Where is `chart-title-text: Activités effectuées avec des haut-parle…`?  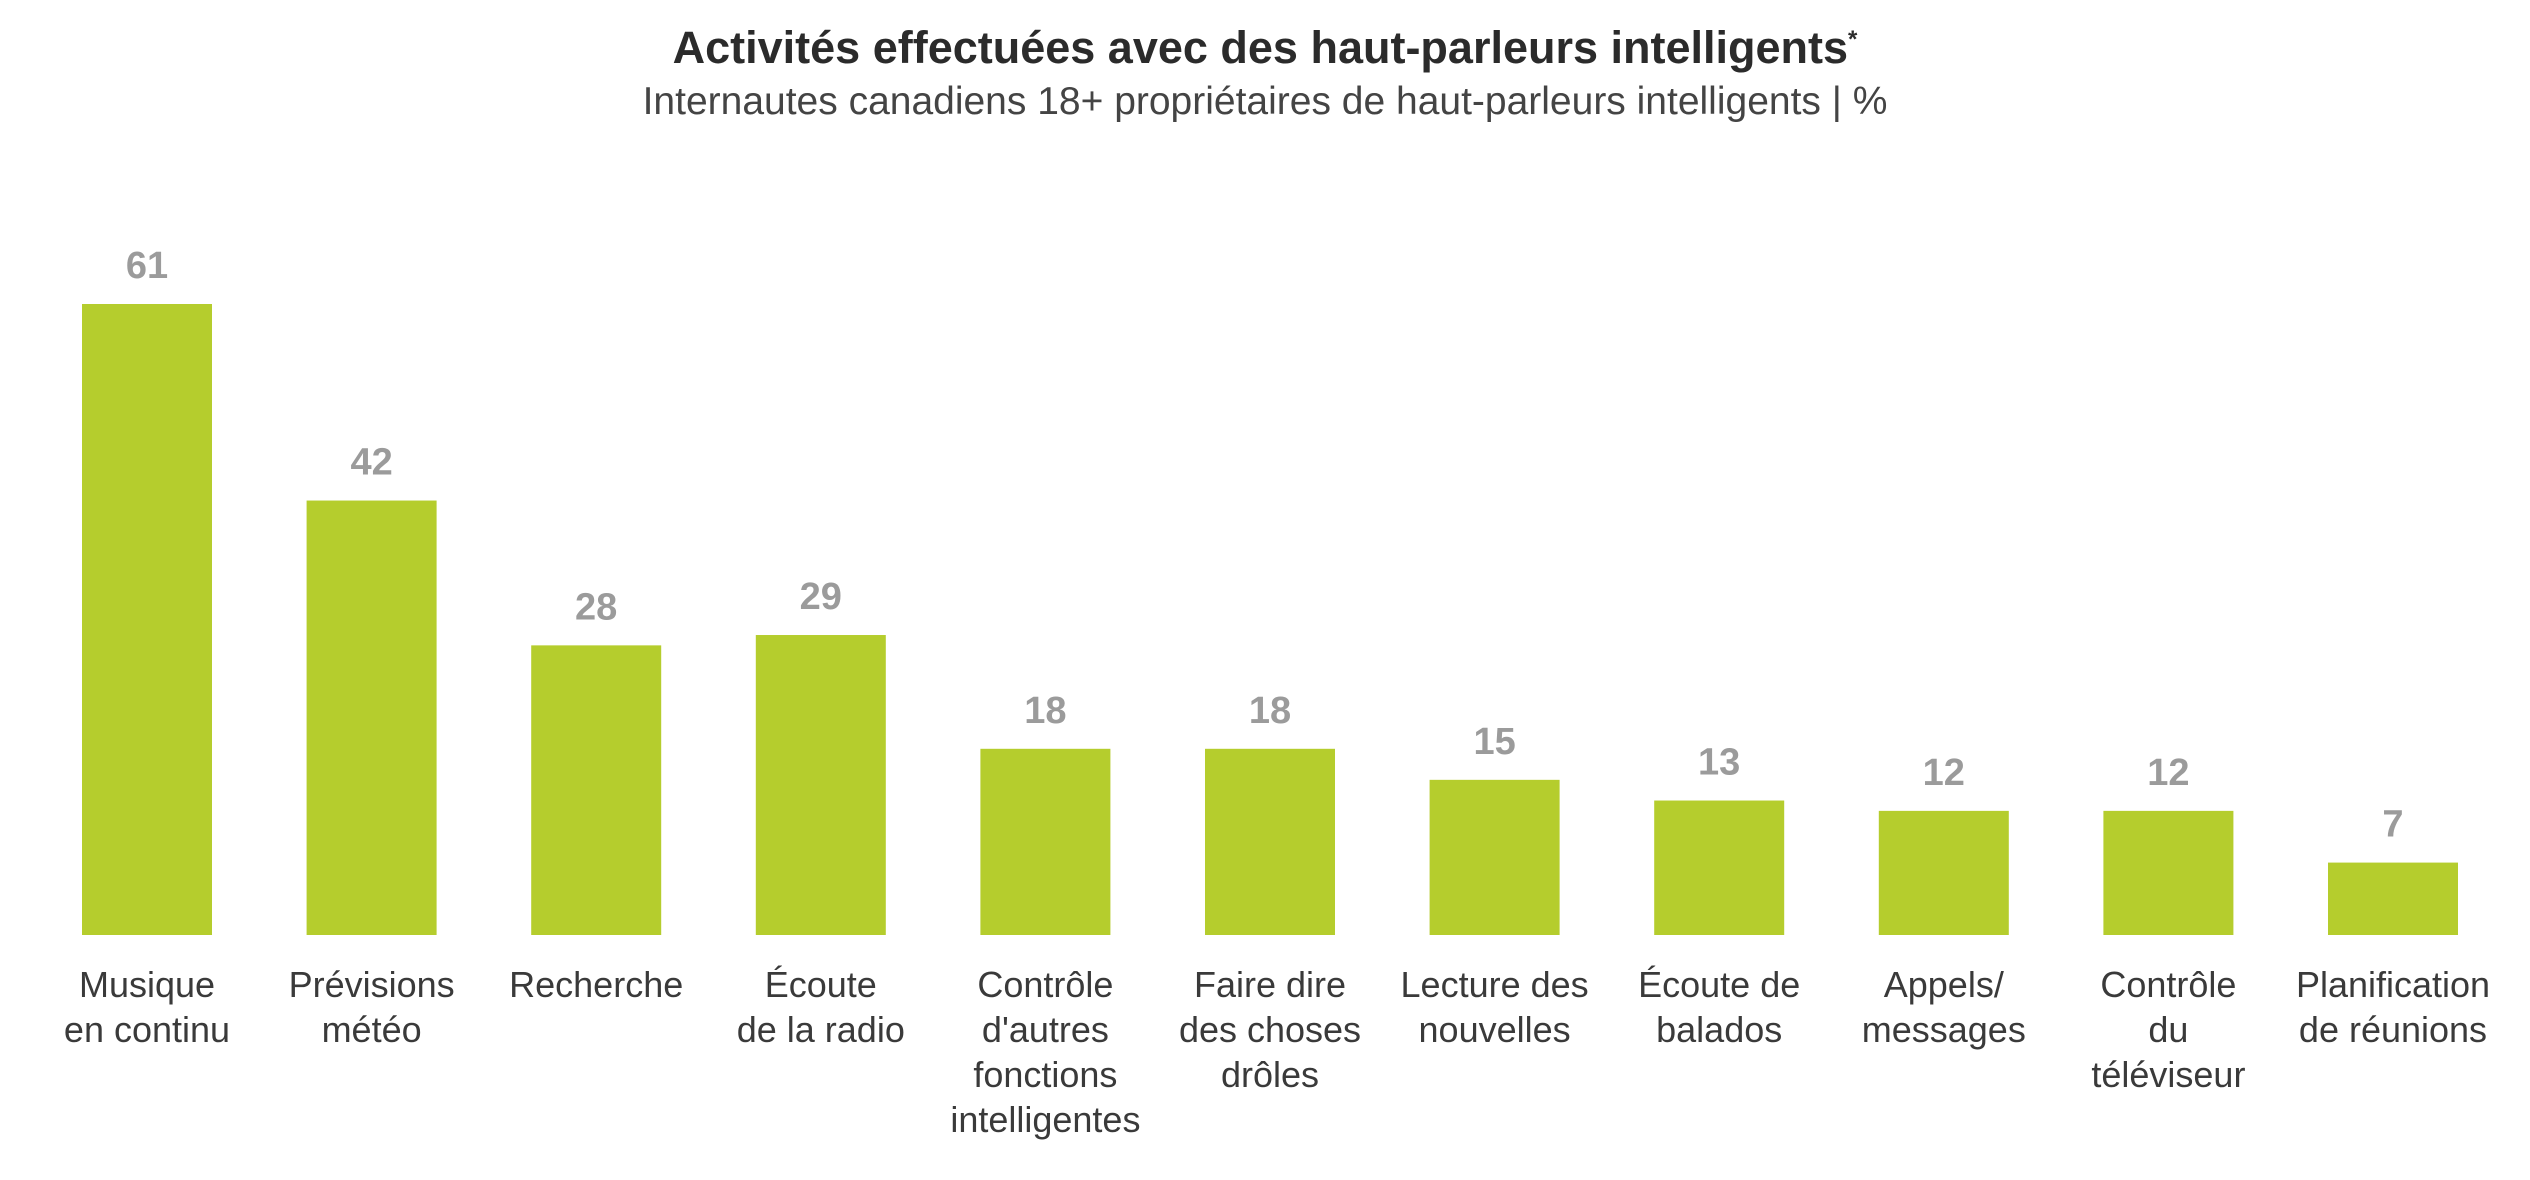 chart-title-text: Activités effectuées avec des haut-parle… is located at coordinates (1260, 47).